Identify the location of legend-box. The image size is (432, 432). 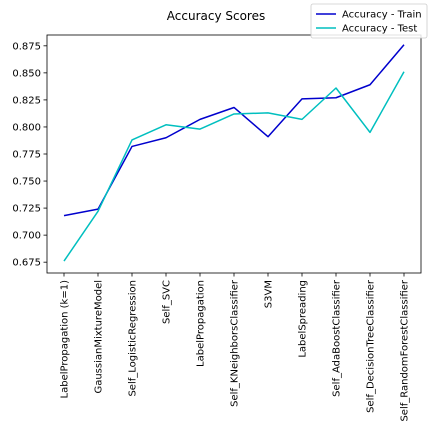
(369, 21).